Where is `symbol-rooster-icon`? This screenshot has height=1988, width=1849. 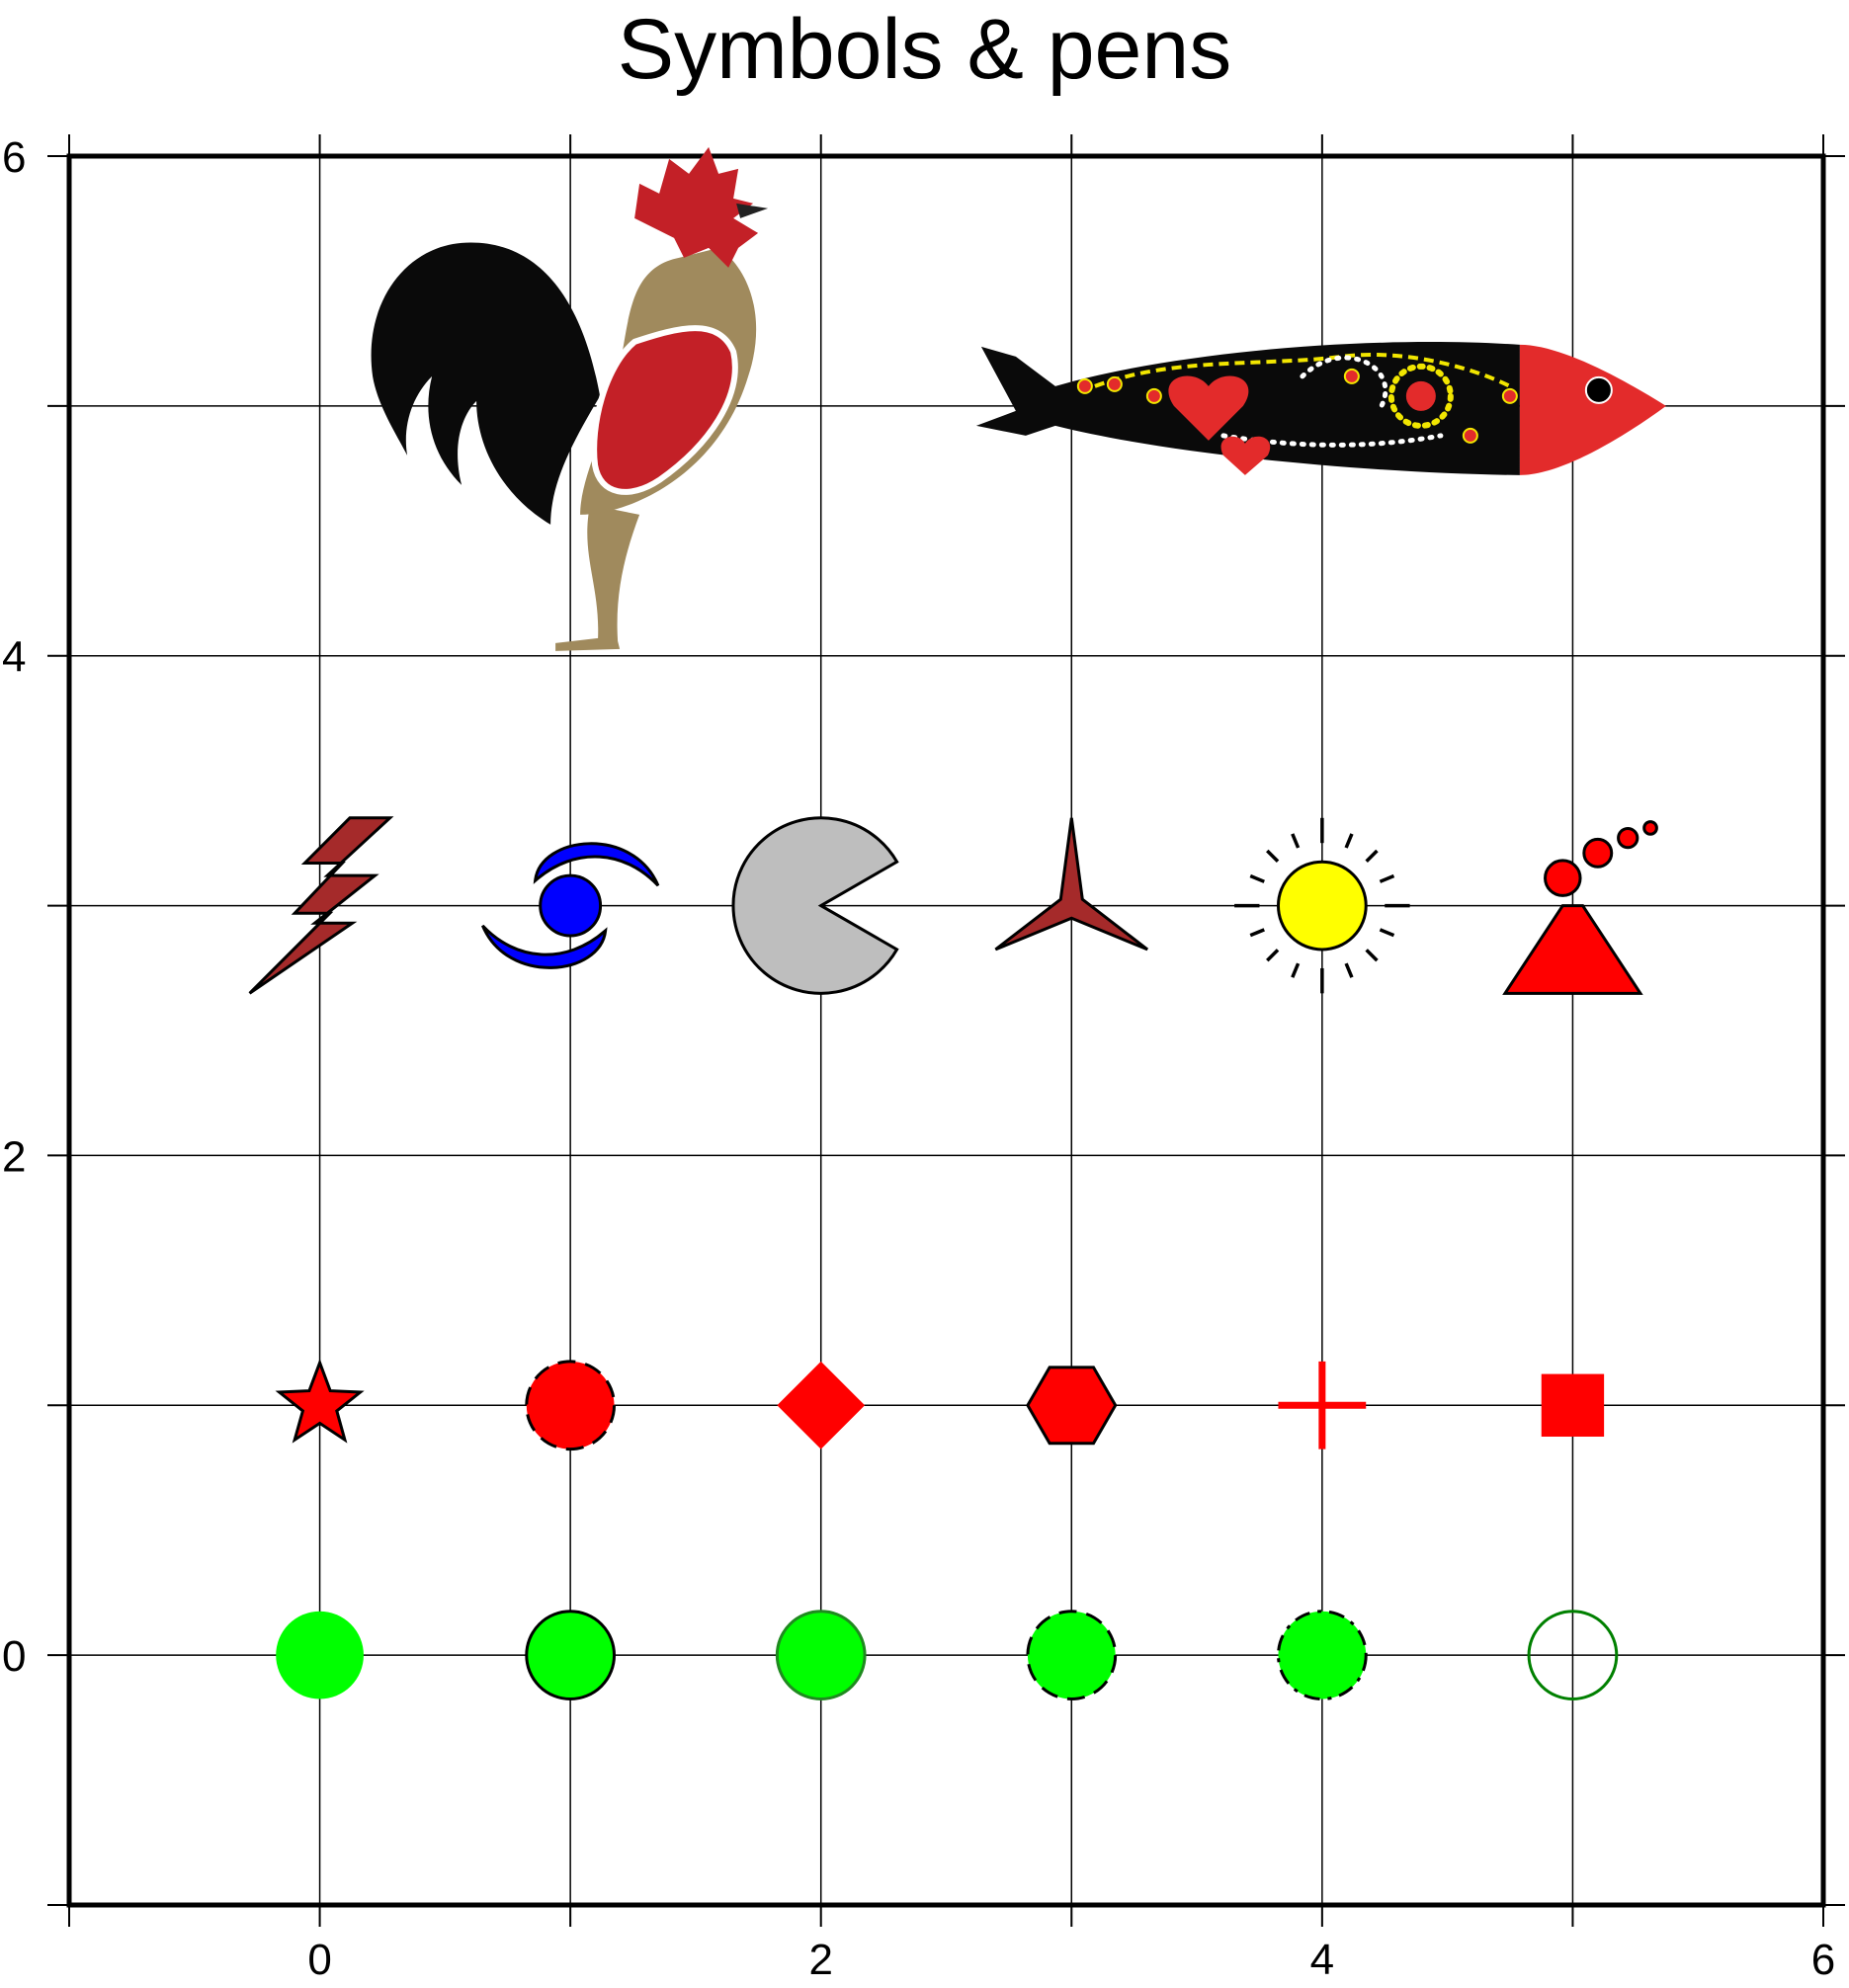 symbol-rooster-icon is located at coordinates (570, 399).